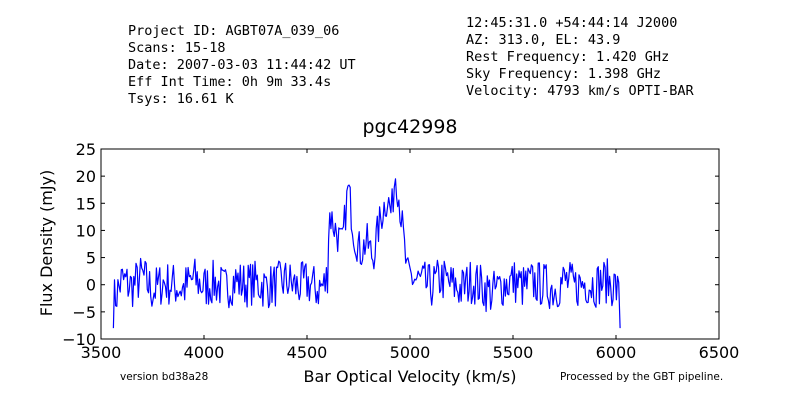  I want to click on header-left-line-1: Project ID: AGBT07A_039_06, so click(233, 31).